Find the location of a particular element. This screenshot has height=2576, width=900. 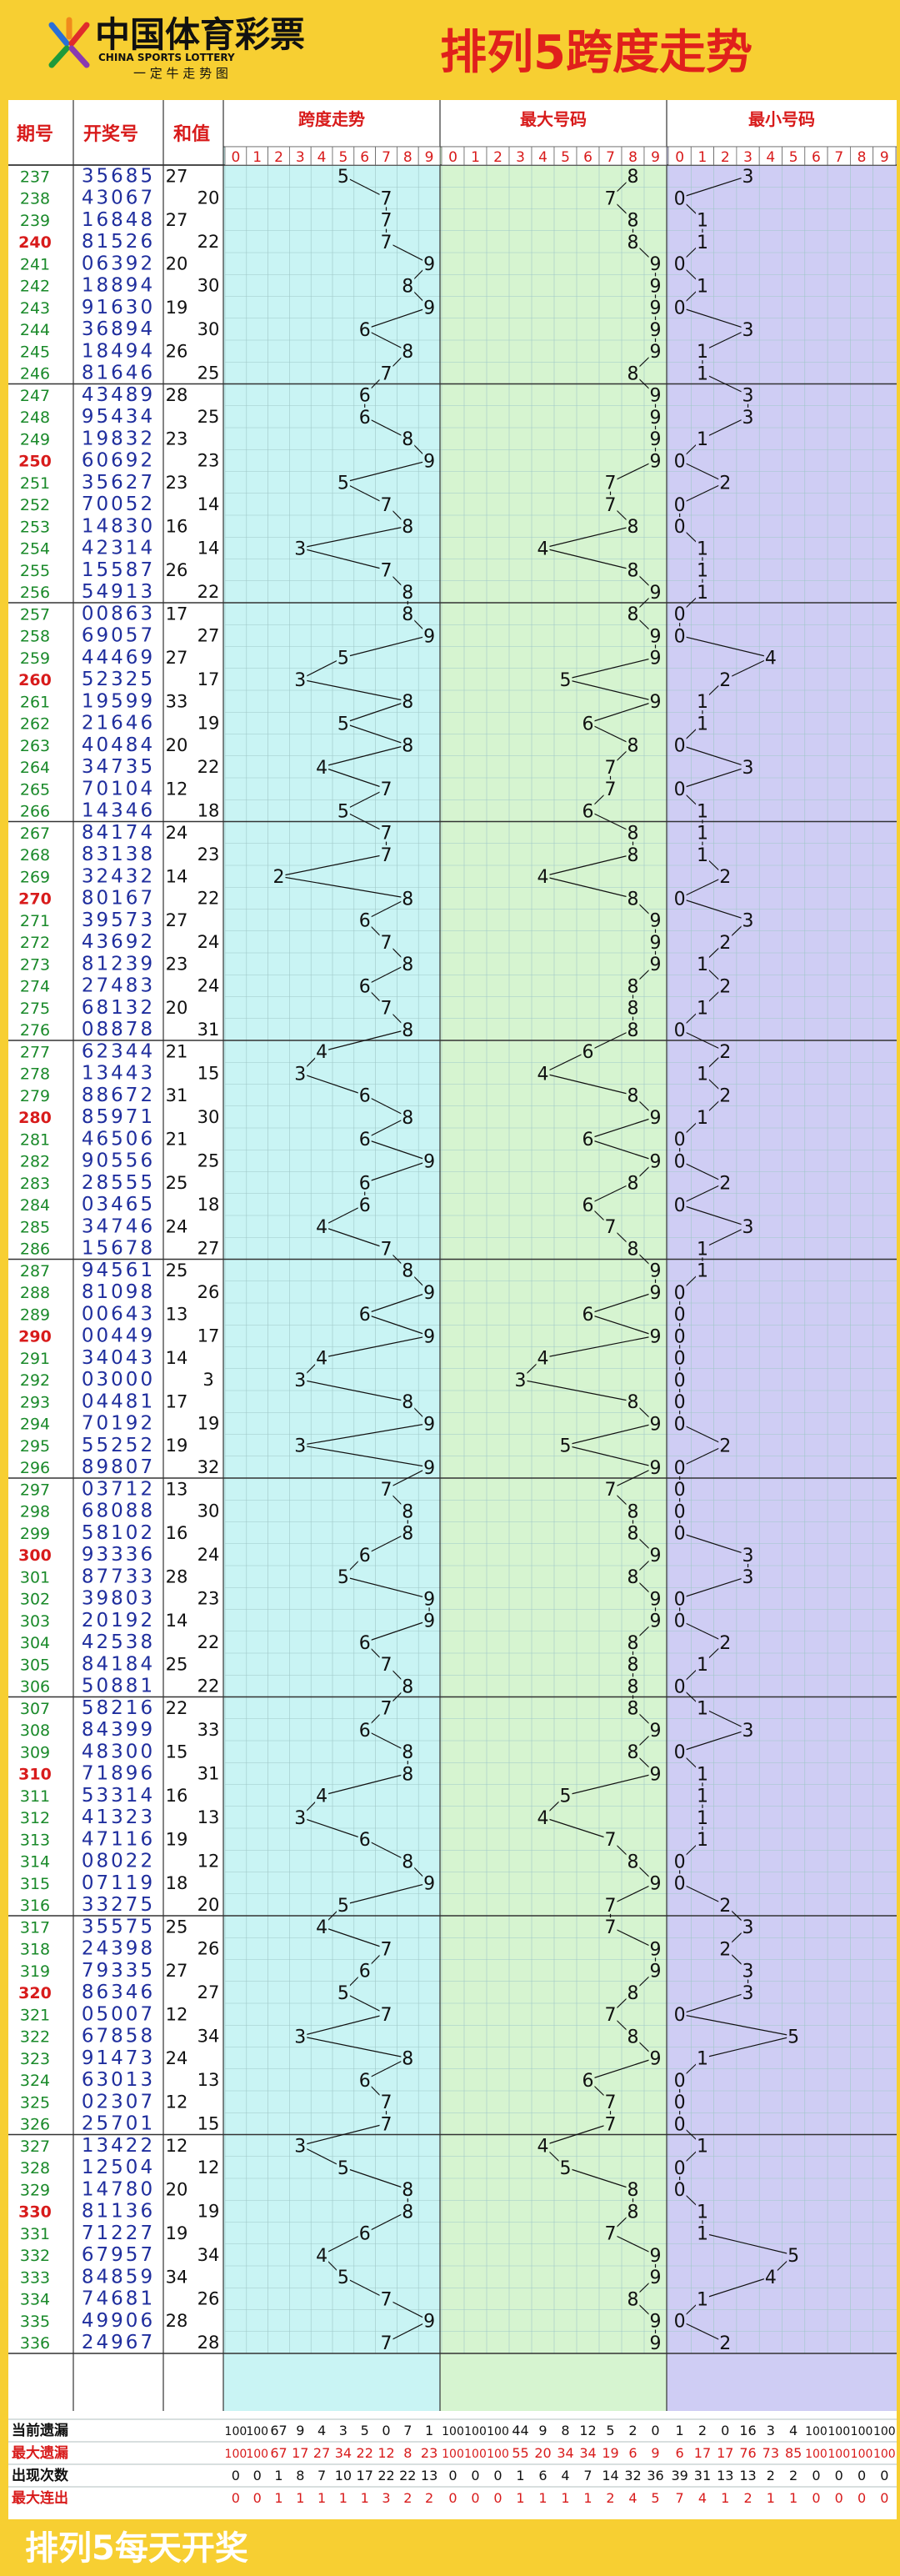

period-cell: 249 is located at coordinates (35, 439).